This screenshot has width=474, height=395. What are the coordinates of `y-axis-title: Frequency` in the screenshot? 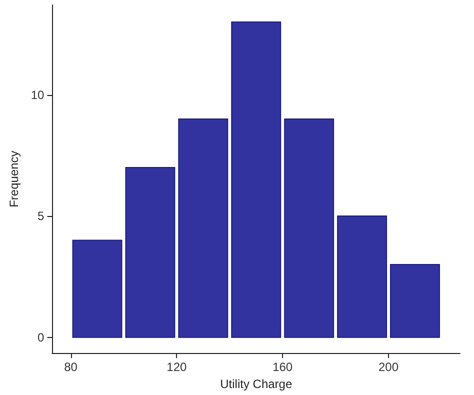 It's located at (14, 179).